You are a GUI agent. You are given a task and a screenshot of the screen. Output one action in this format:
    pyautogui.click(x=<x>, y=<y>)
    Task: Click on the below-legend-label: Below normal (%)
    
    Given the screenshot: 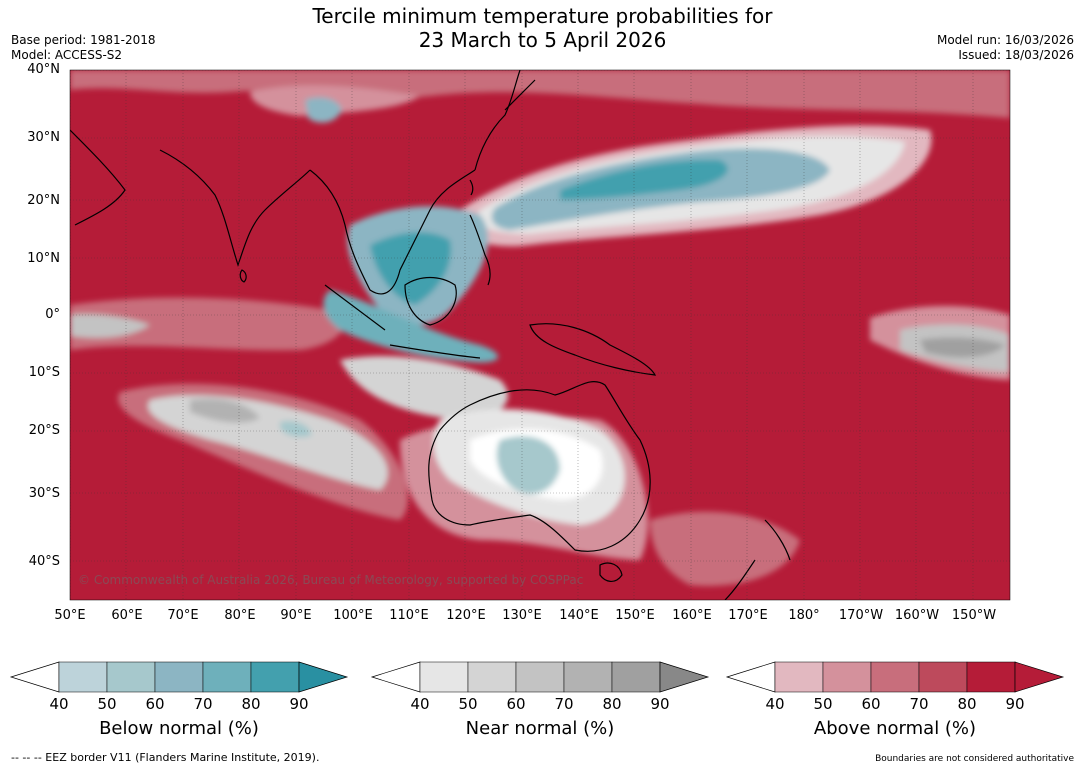 What is the action you would take?
    pyautogui.click(x=179, y=728)
    